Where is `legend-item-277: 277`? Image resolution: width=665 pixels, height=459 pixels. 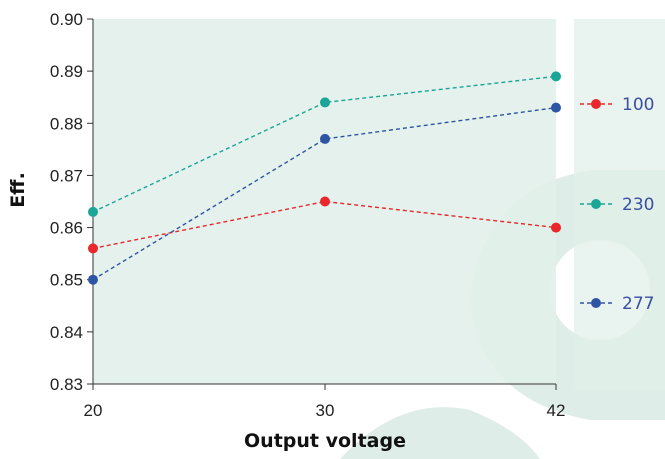
legend-item-277: 277 is located at coordinates (617, 304).